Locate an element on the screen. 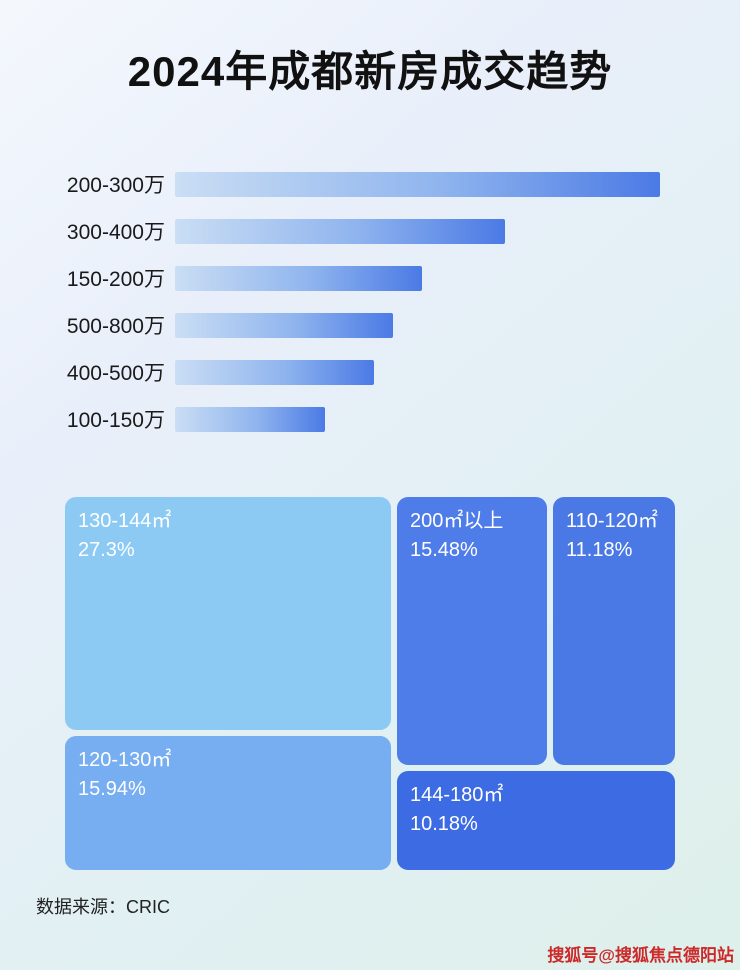 The image size is (740, 970). bar-category-label: 200-300万 is located at coordinates (115, 185).